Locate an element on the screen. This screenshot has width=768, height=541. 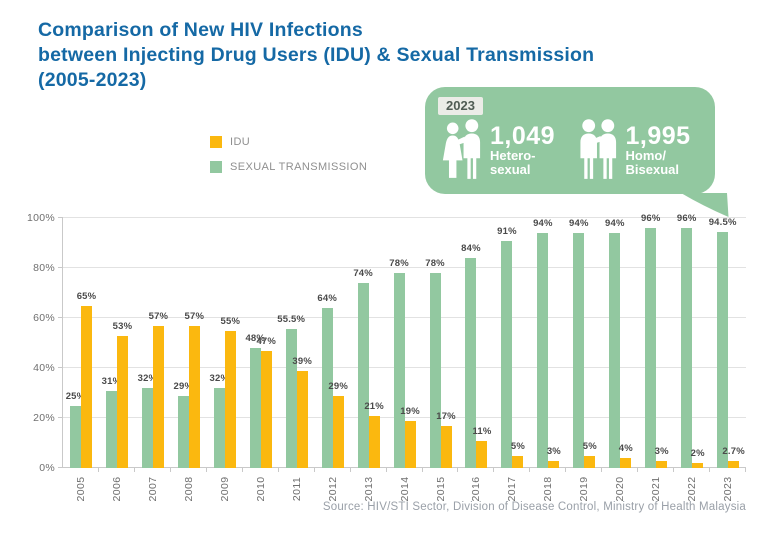
bar-label-idu-2010: 47% is located at coordinates (266, 341).